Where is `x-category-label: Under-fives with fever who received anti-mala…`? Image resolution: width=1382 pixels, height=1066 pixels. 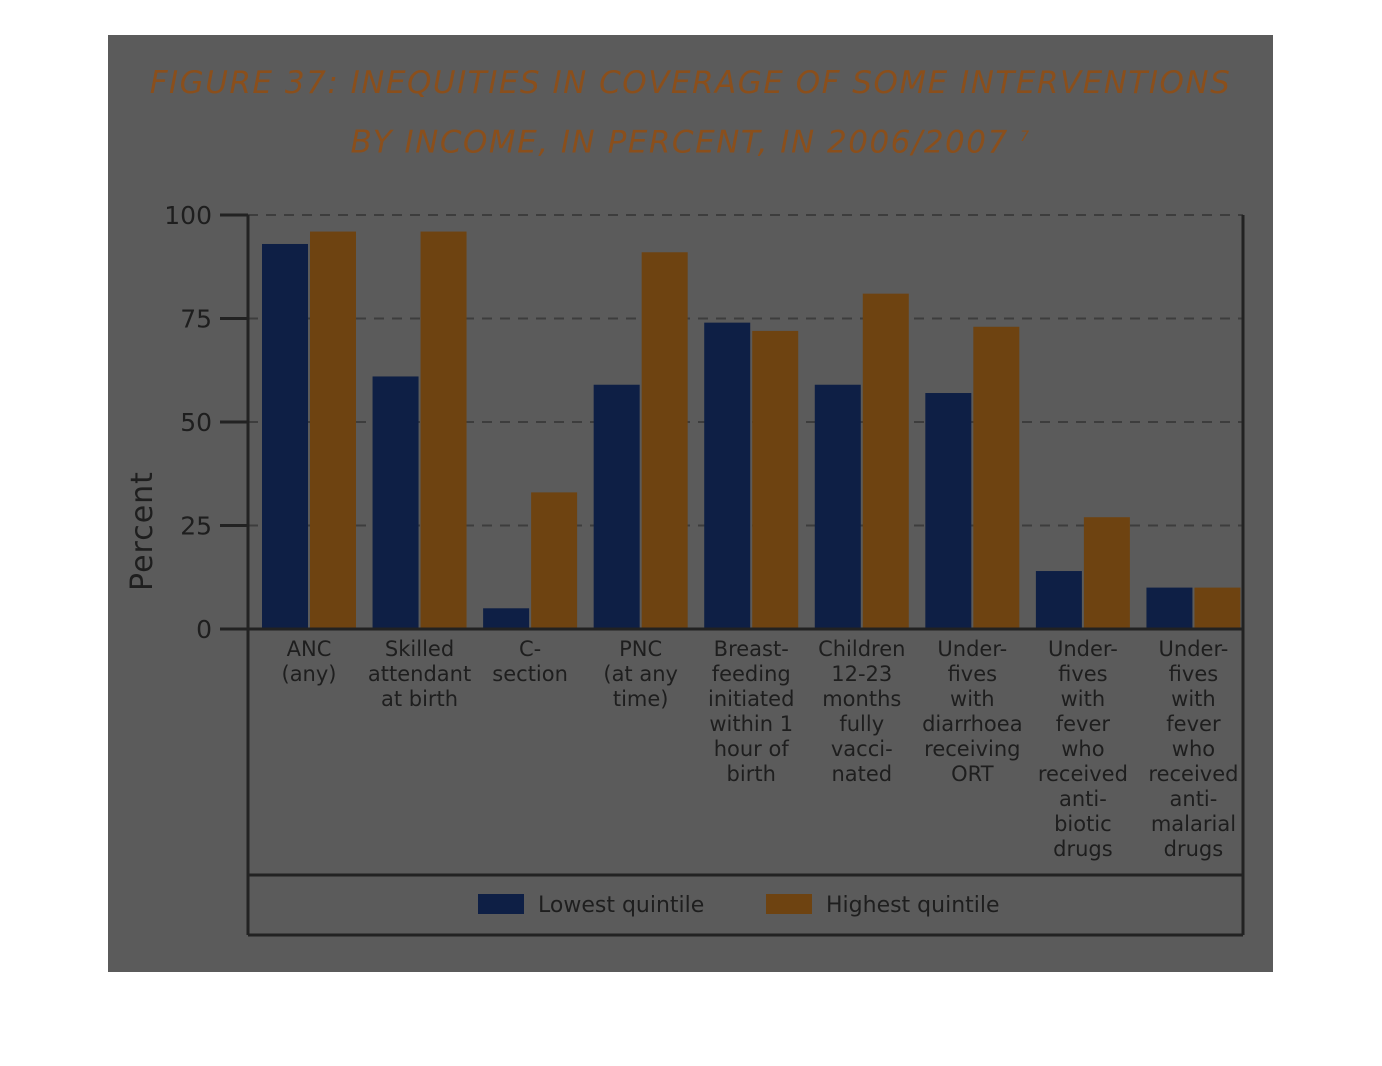
x-category-label: Under-fives with fever who received anti-mala… is located at coordinates (1193, 749).